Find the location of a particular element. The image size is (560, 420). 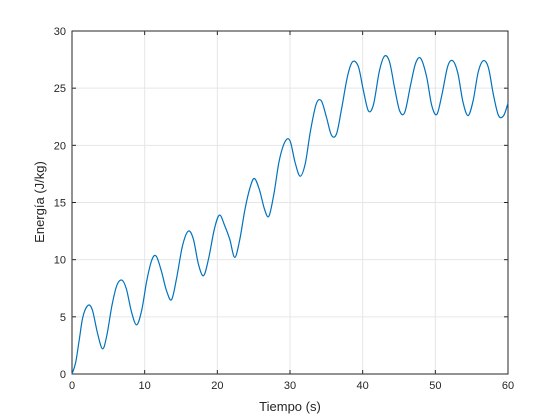

x-axis-label: Tiempo (s) is located at coordinates (290, 406).